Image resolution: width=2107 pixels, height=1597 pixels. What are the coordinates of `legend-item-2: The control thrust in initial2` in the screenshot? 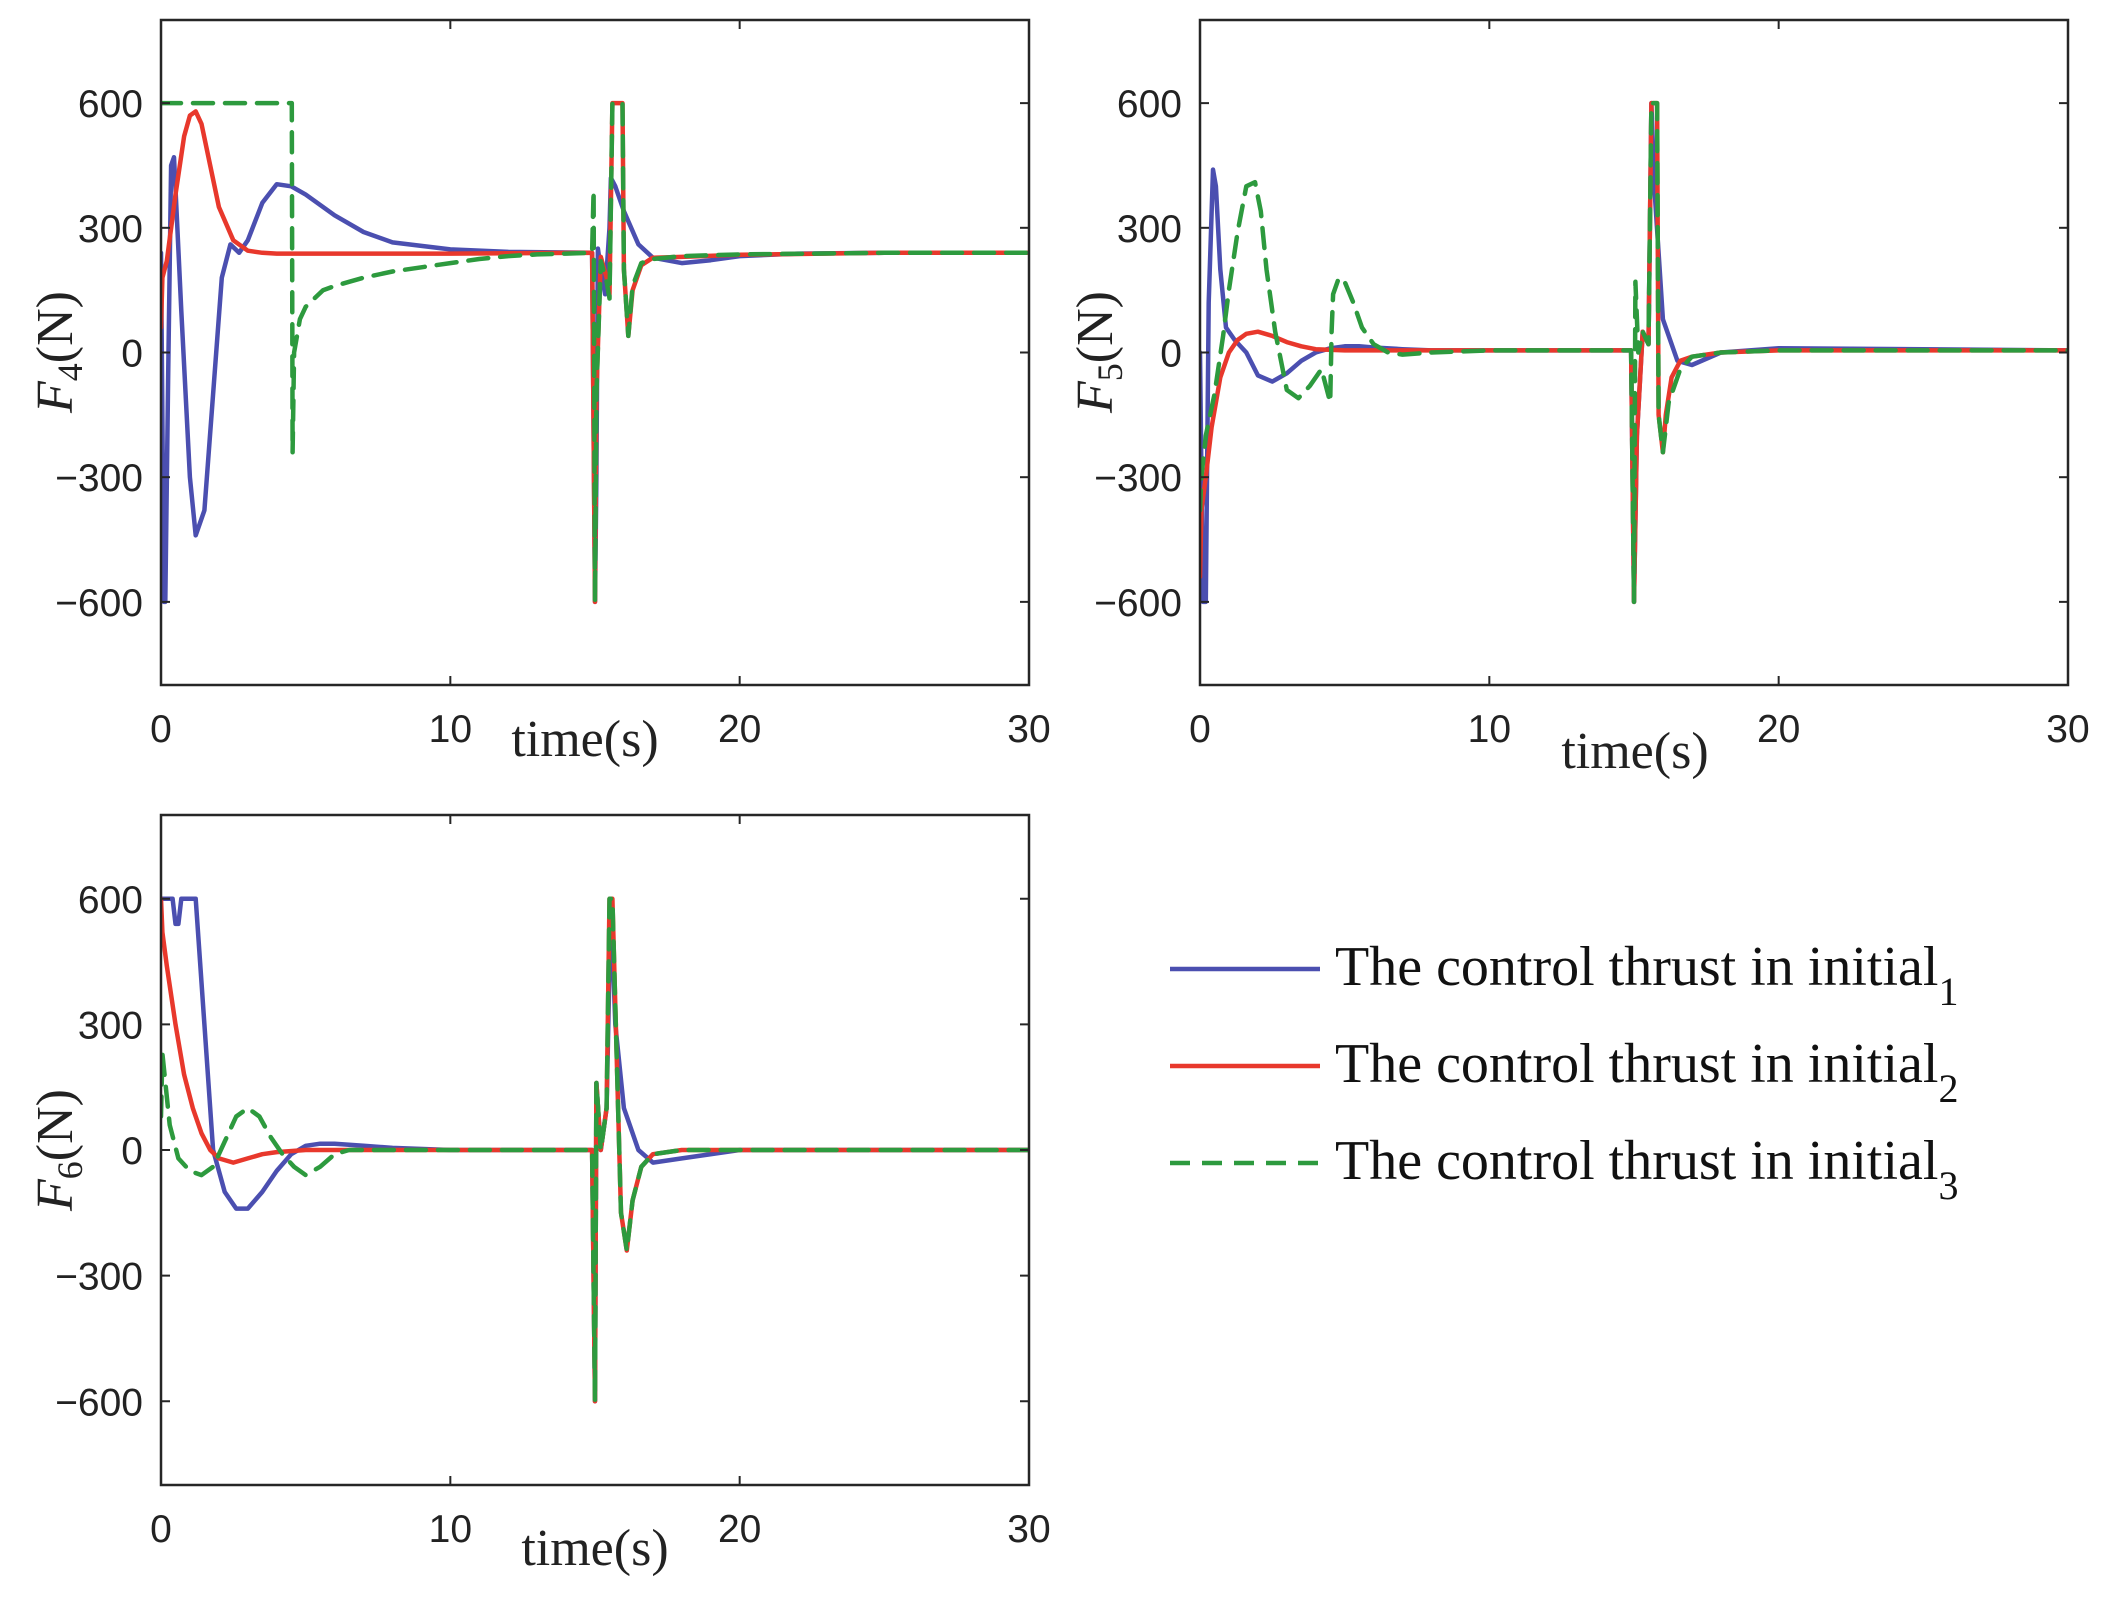 It's located at (1564, 1072).